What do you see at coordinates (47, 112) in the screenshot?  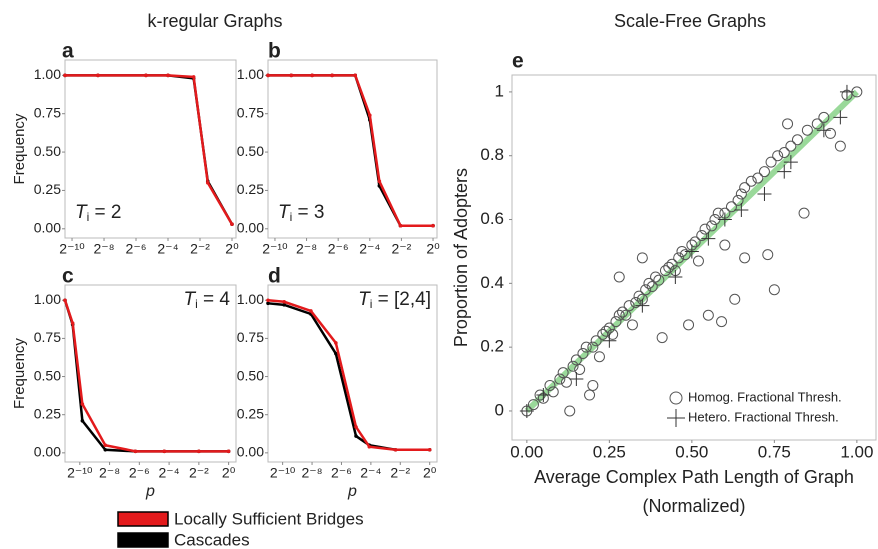 I see `y-tick-label: 0.75` at bounding box center [47, 112].